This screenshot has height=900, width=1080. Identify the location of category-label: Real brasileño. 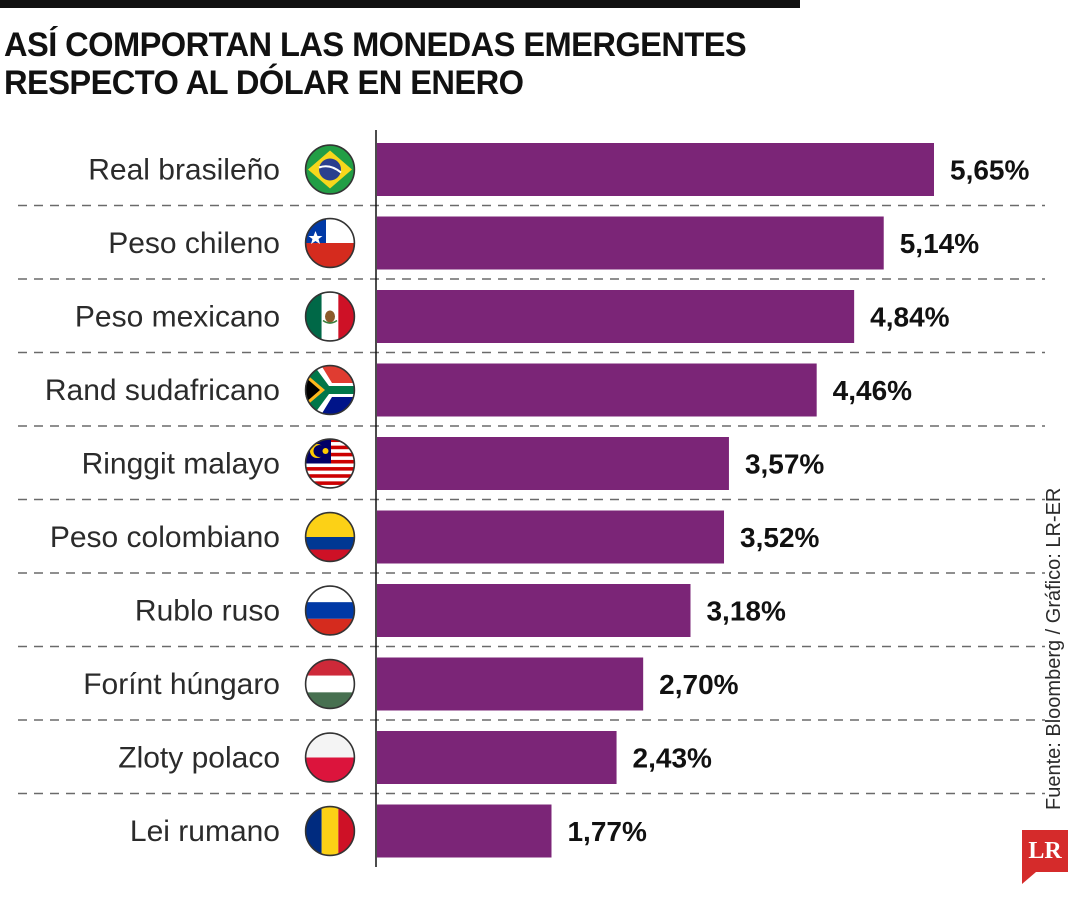
(184, 170).